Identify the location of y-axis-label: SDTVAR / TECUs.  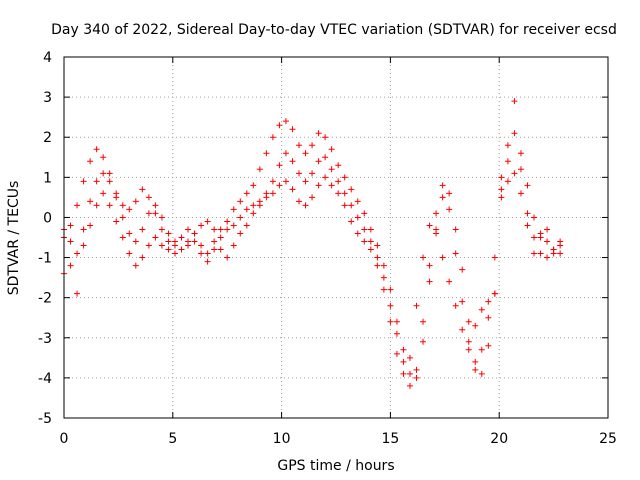
(14, 238).